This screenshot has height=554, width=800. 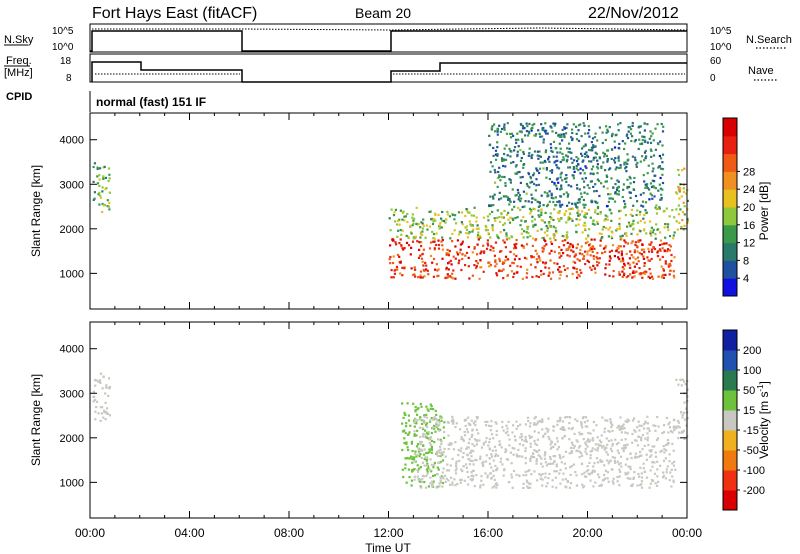 I want to click on colorbar-tick-label: 20, so click(x=749, y=208).